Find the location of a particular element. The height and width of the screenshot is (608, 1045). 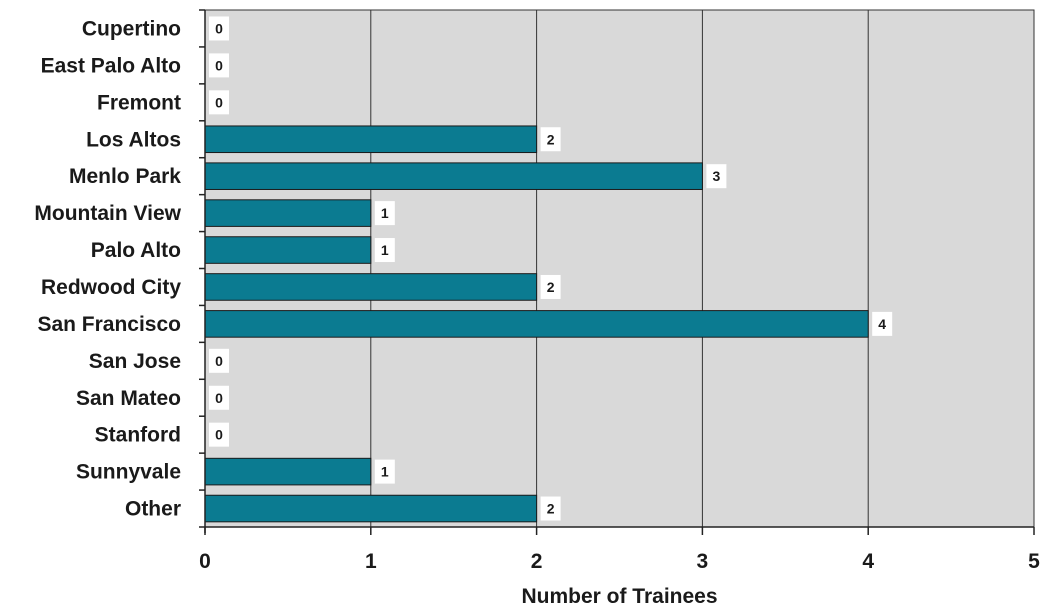

category-label: Sunnyvale is located at coordinates (128, 472).